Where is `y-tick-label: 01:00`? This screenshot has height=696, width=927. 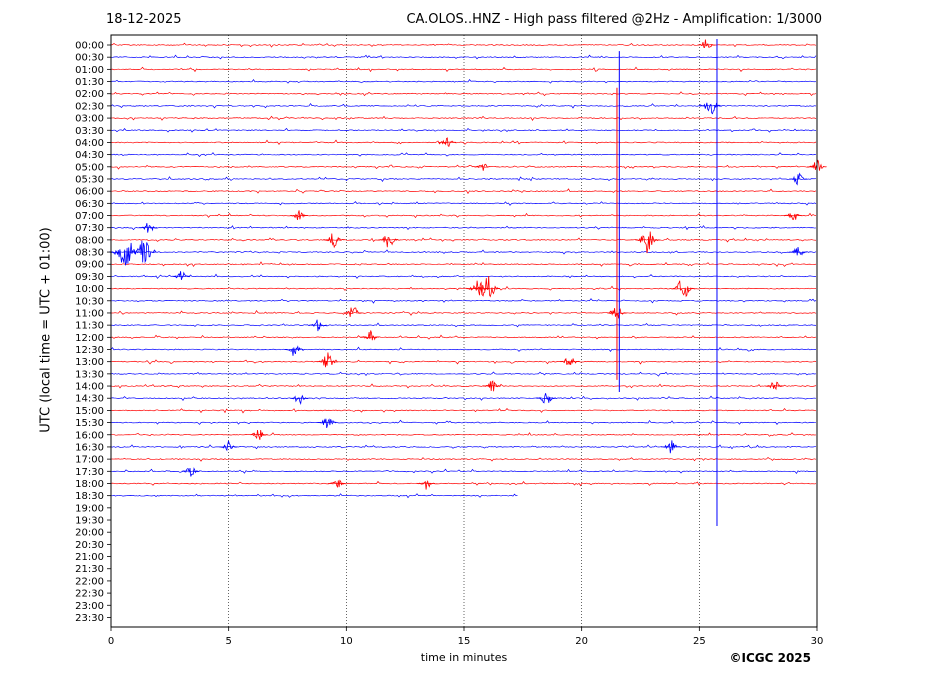
y-tick-label: 01:00 is located at coordinates (89, 70).